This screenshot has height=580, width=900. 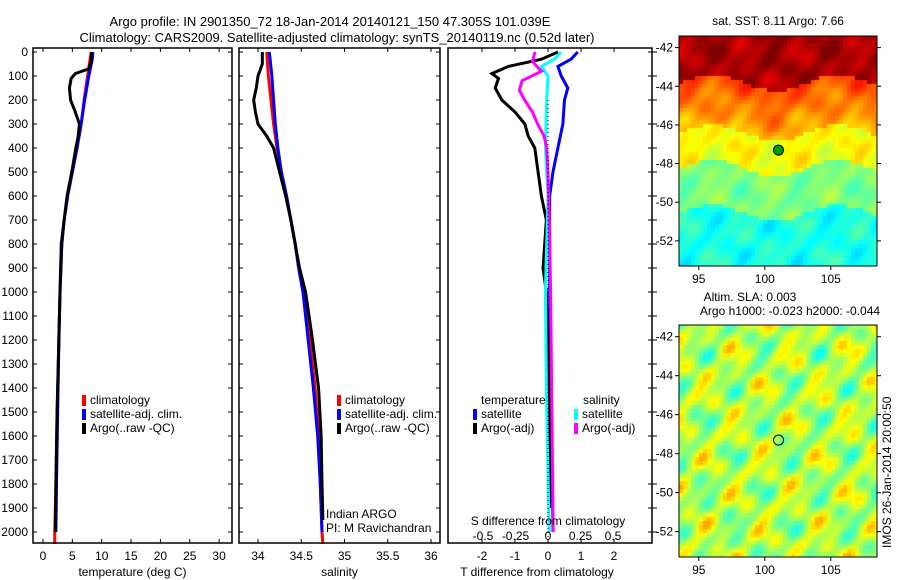 I want to click on x-tick-label: 35, so click(x=345, y=556).